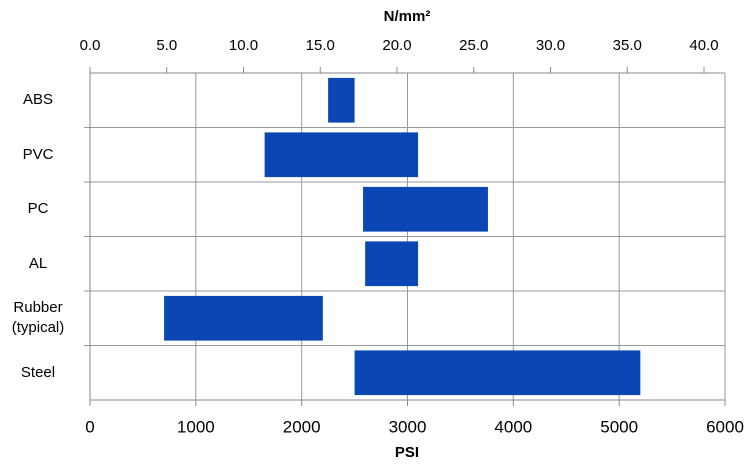 Image resolution: width=748 pixels, height=468 pixels. I want to click on x-tick-label: 6000, so click(725, 426).